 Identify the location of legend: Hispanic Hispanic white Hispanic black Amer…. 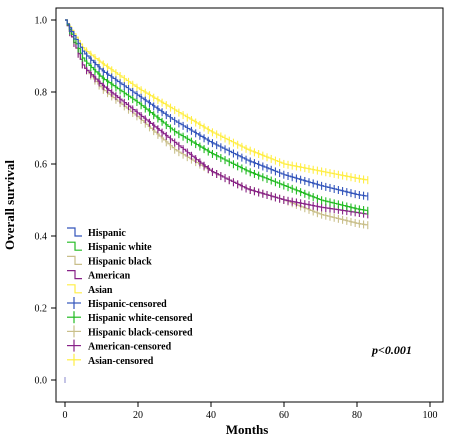
(130, 297).